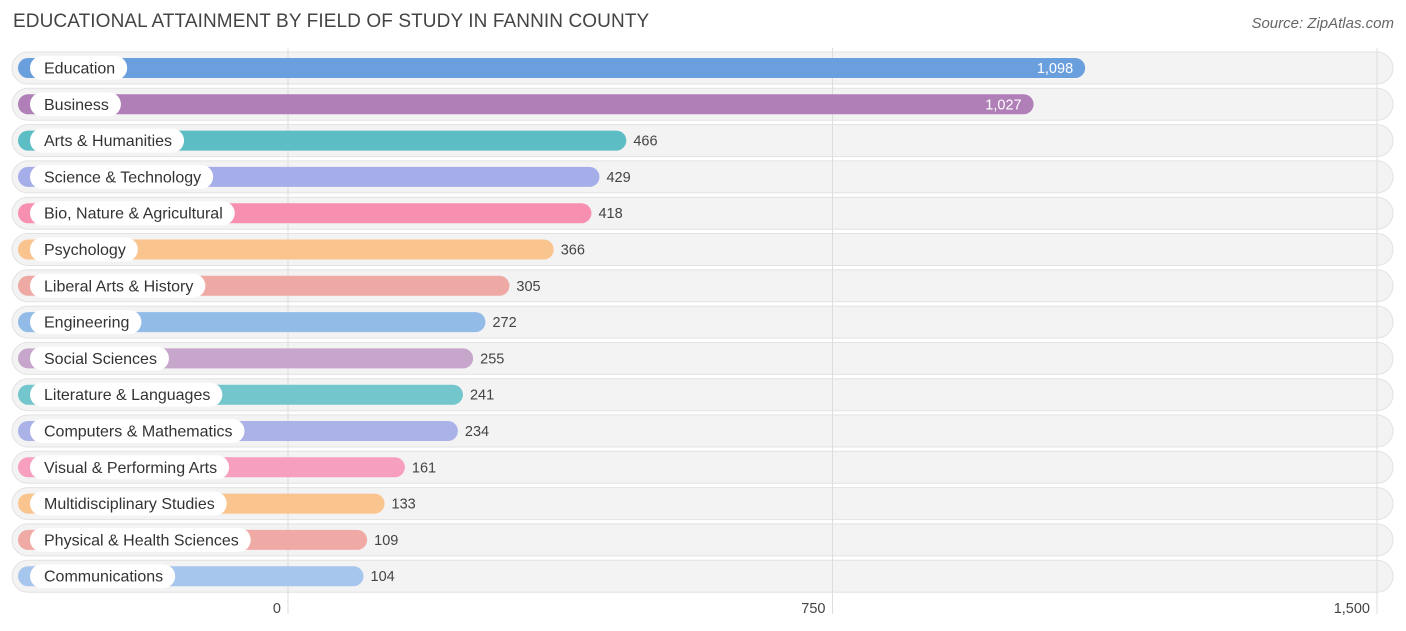  I want to click on value-label: 255, so click(492, 359).